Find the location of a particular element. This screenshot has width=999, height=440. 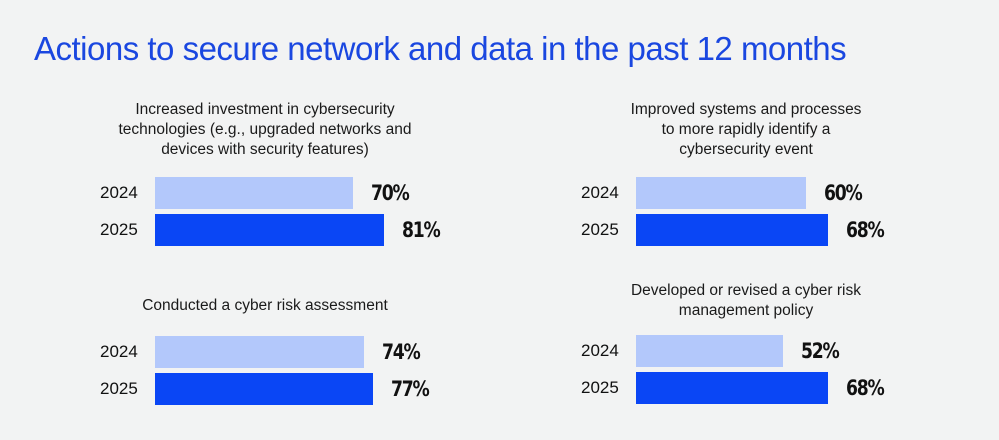

bar-row-2024: 2024 70% is located at coordinates (290, 193).